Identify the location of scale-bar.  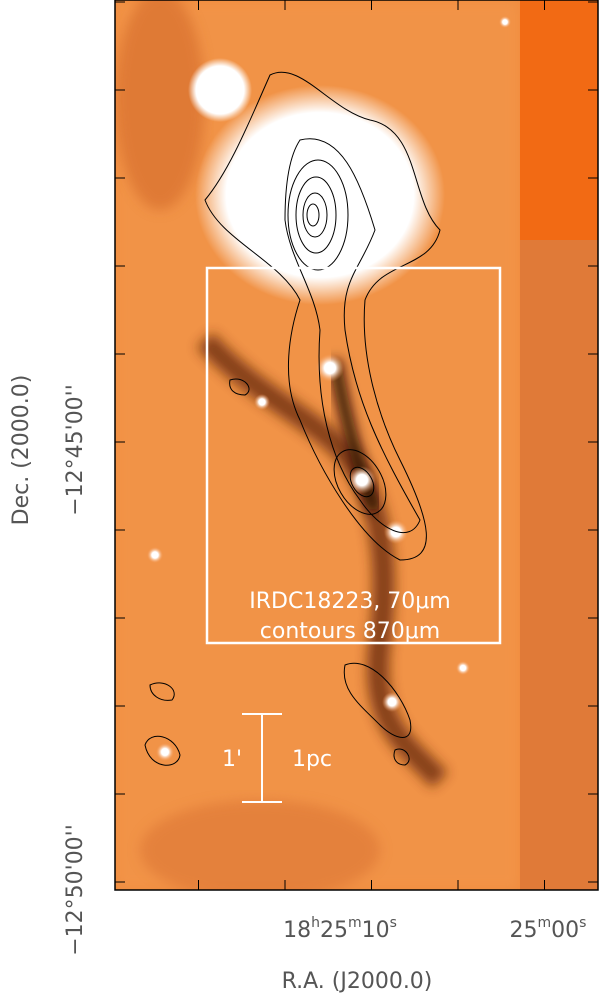
(262, 758).